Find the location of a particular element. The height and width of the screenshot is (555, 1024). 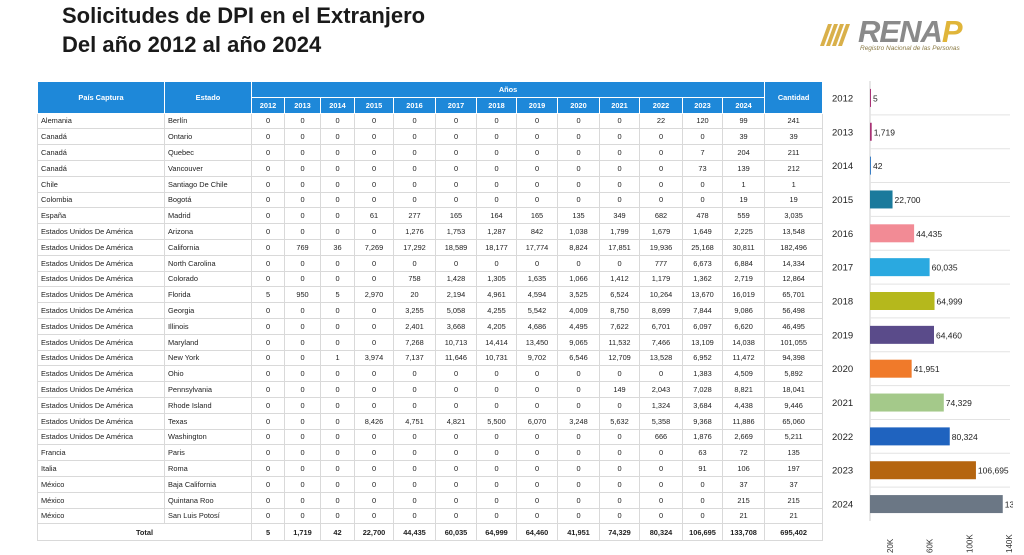

cell-year-value: 7,844 is located at coordinates (702, 310).